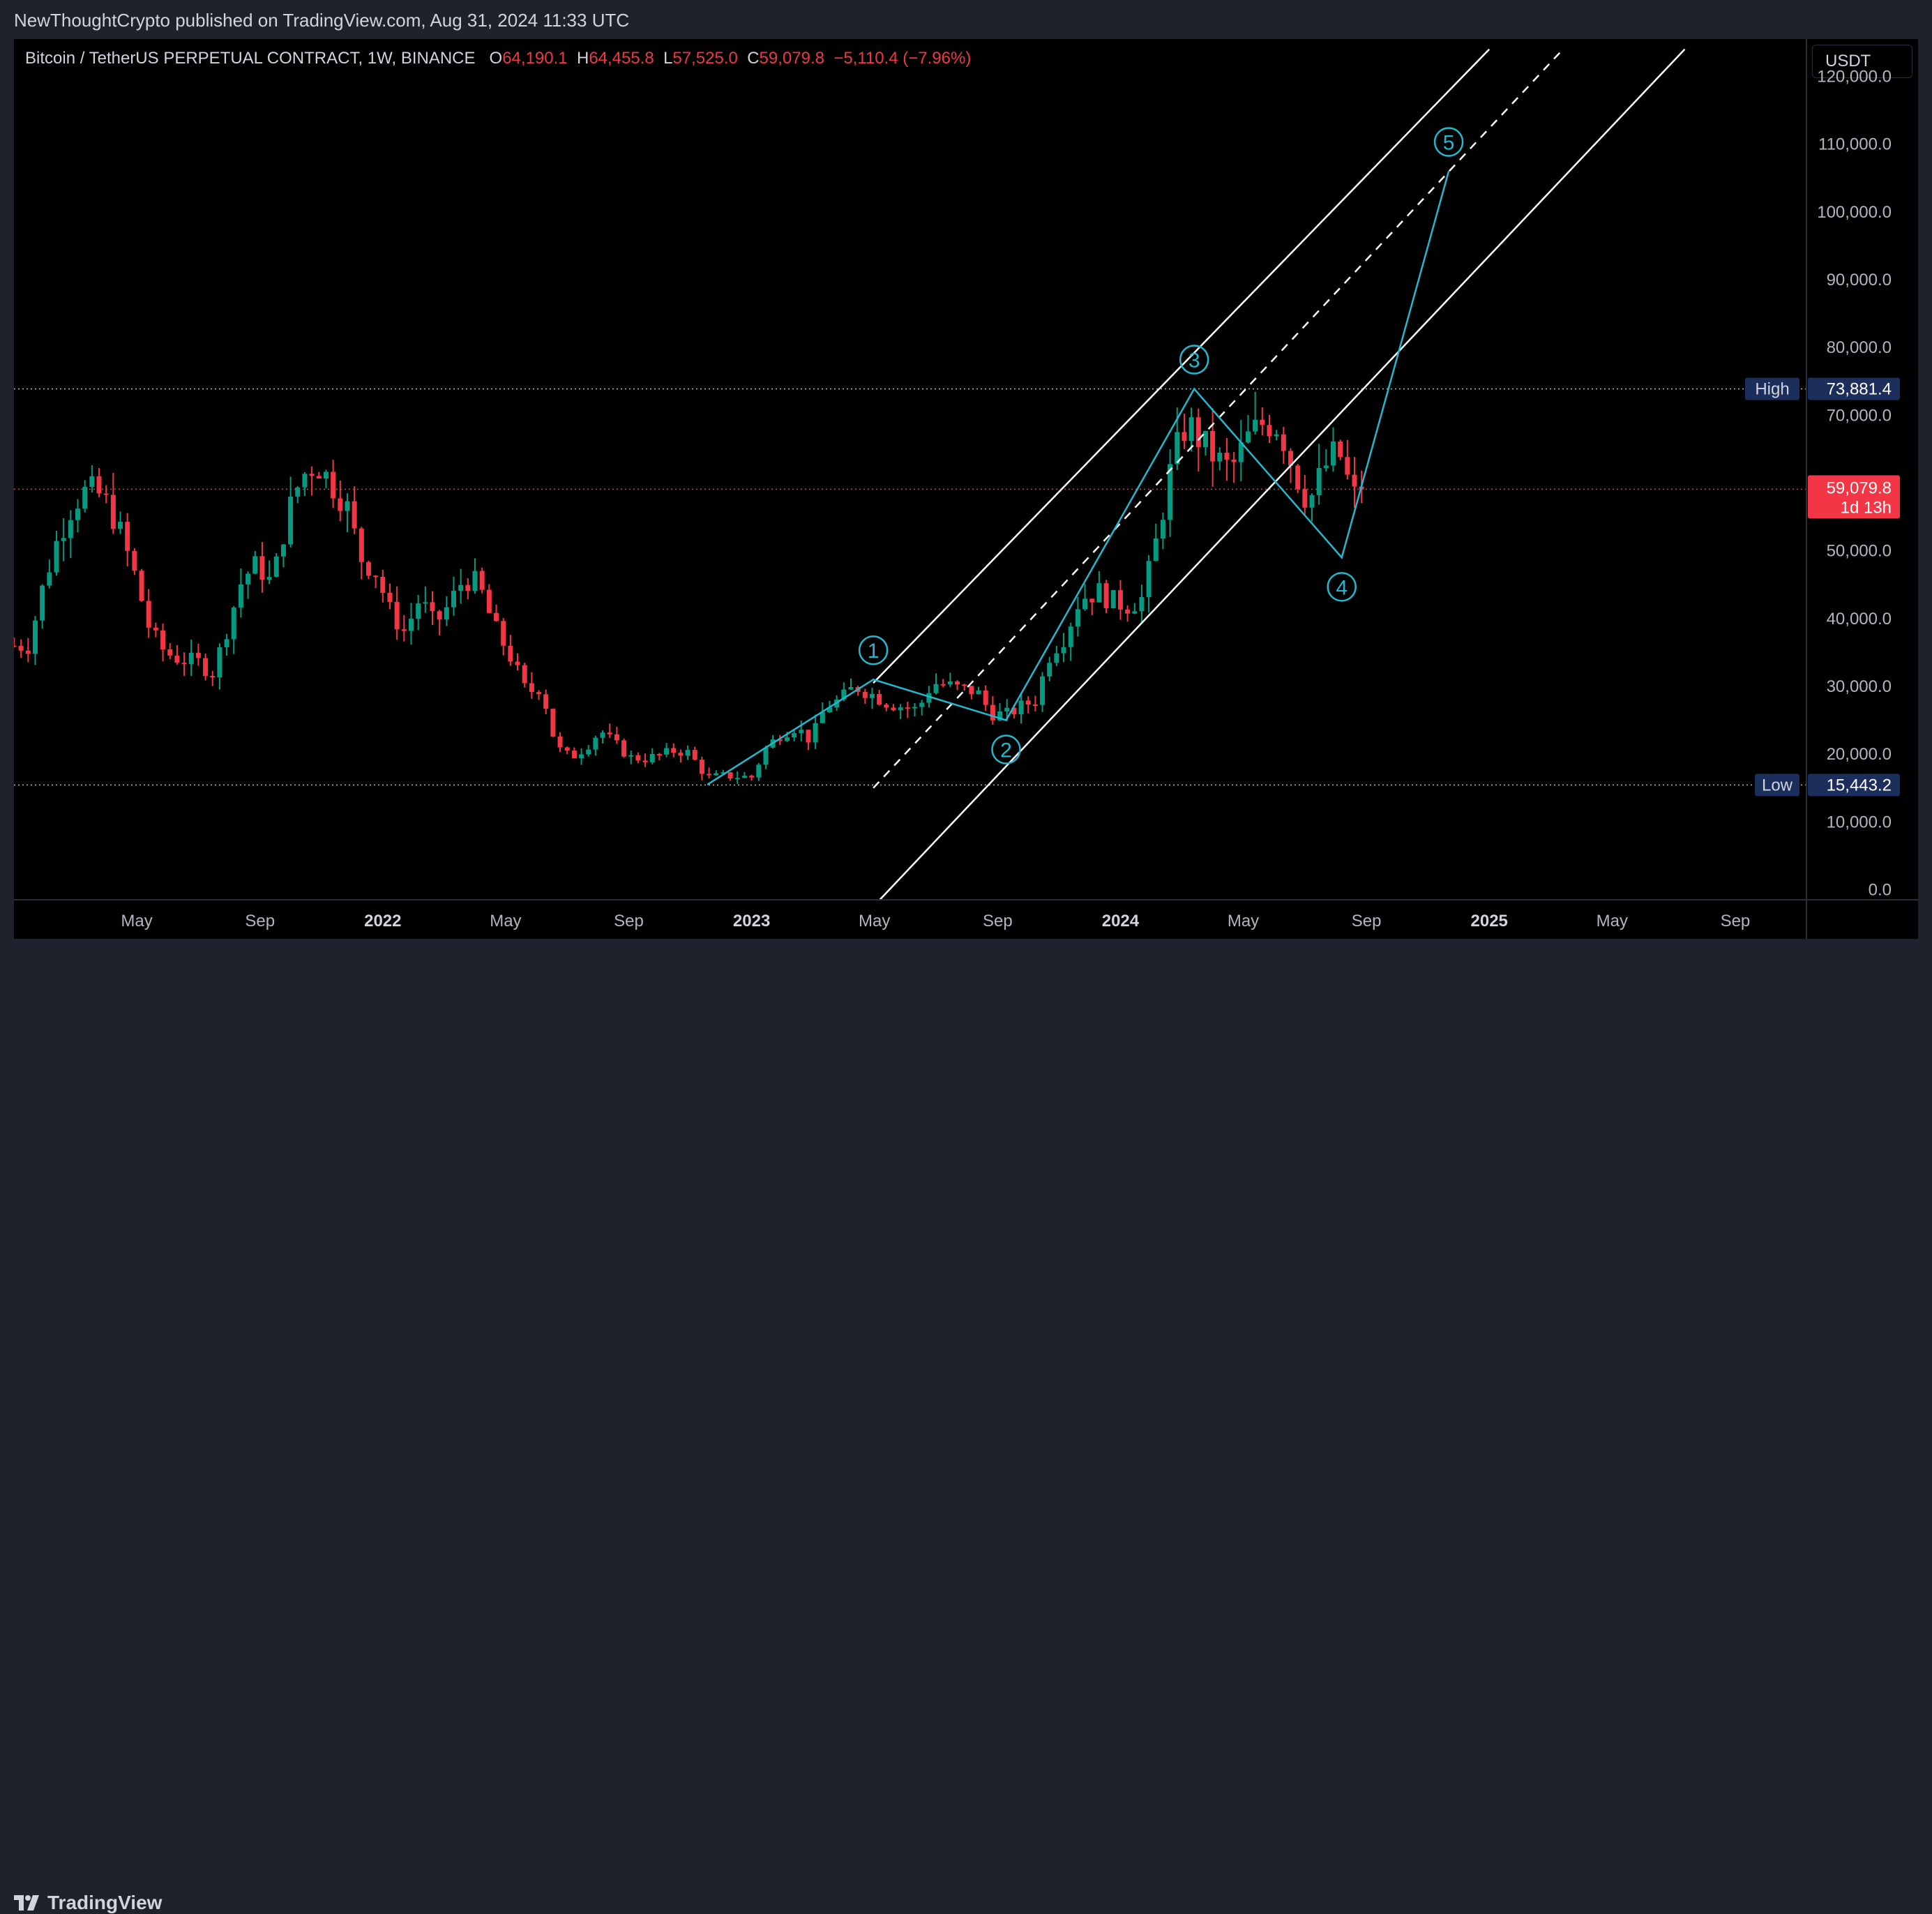 The height and width of the screenshot is (1914, 1932). What do you see at coordinates (1078, 478) in the screenshot?
I see `wave-path` at bounding box center [1078, 478].